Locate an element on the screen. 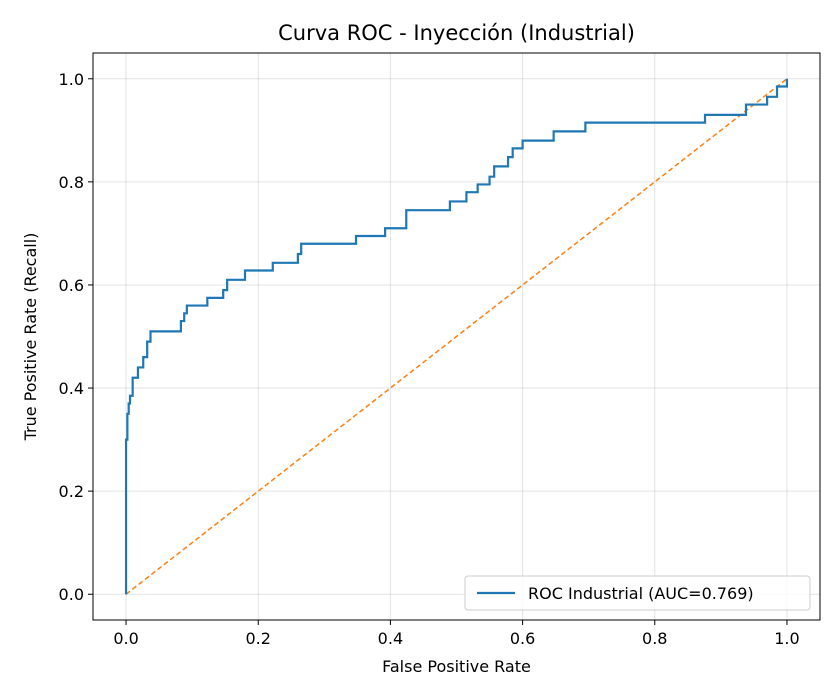  legend-box is located at coordinates (637, 593).